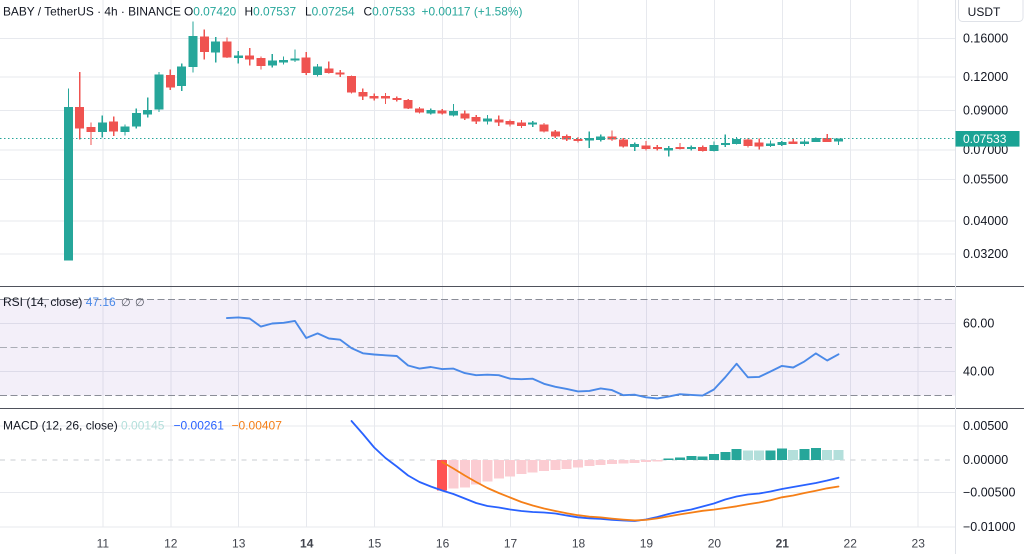  What do you see at coordinates (984, 12) in the screenshot?
I see `svg-text: USDT` at bounding box center [984, 12].